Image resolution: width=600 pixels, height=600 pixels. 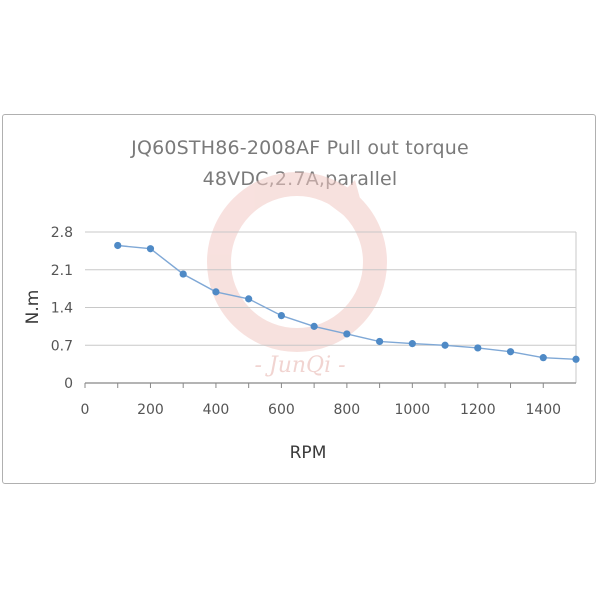 I want to click on x-tick-label: 600, so click(x=281, y=410).